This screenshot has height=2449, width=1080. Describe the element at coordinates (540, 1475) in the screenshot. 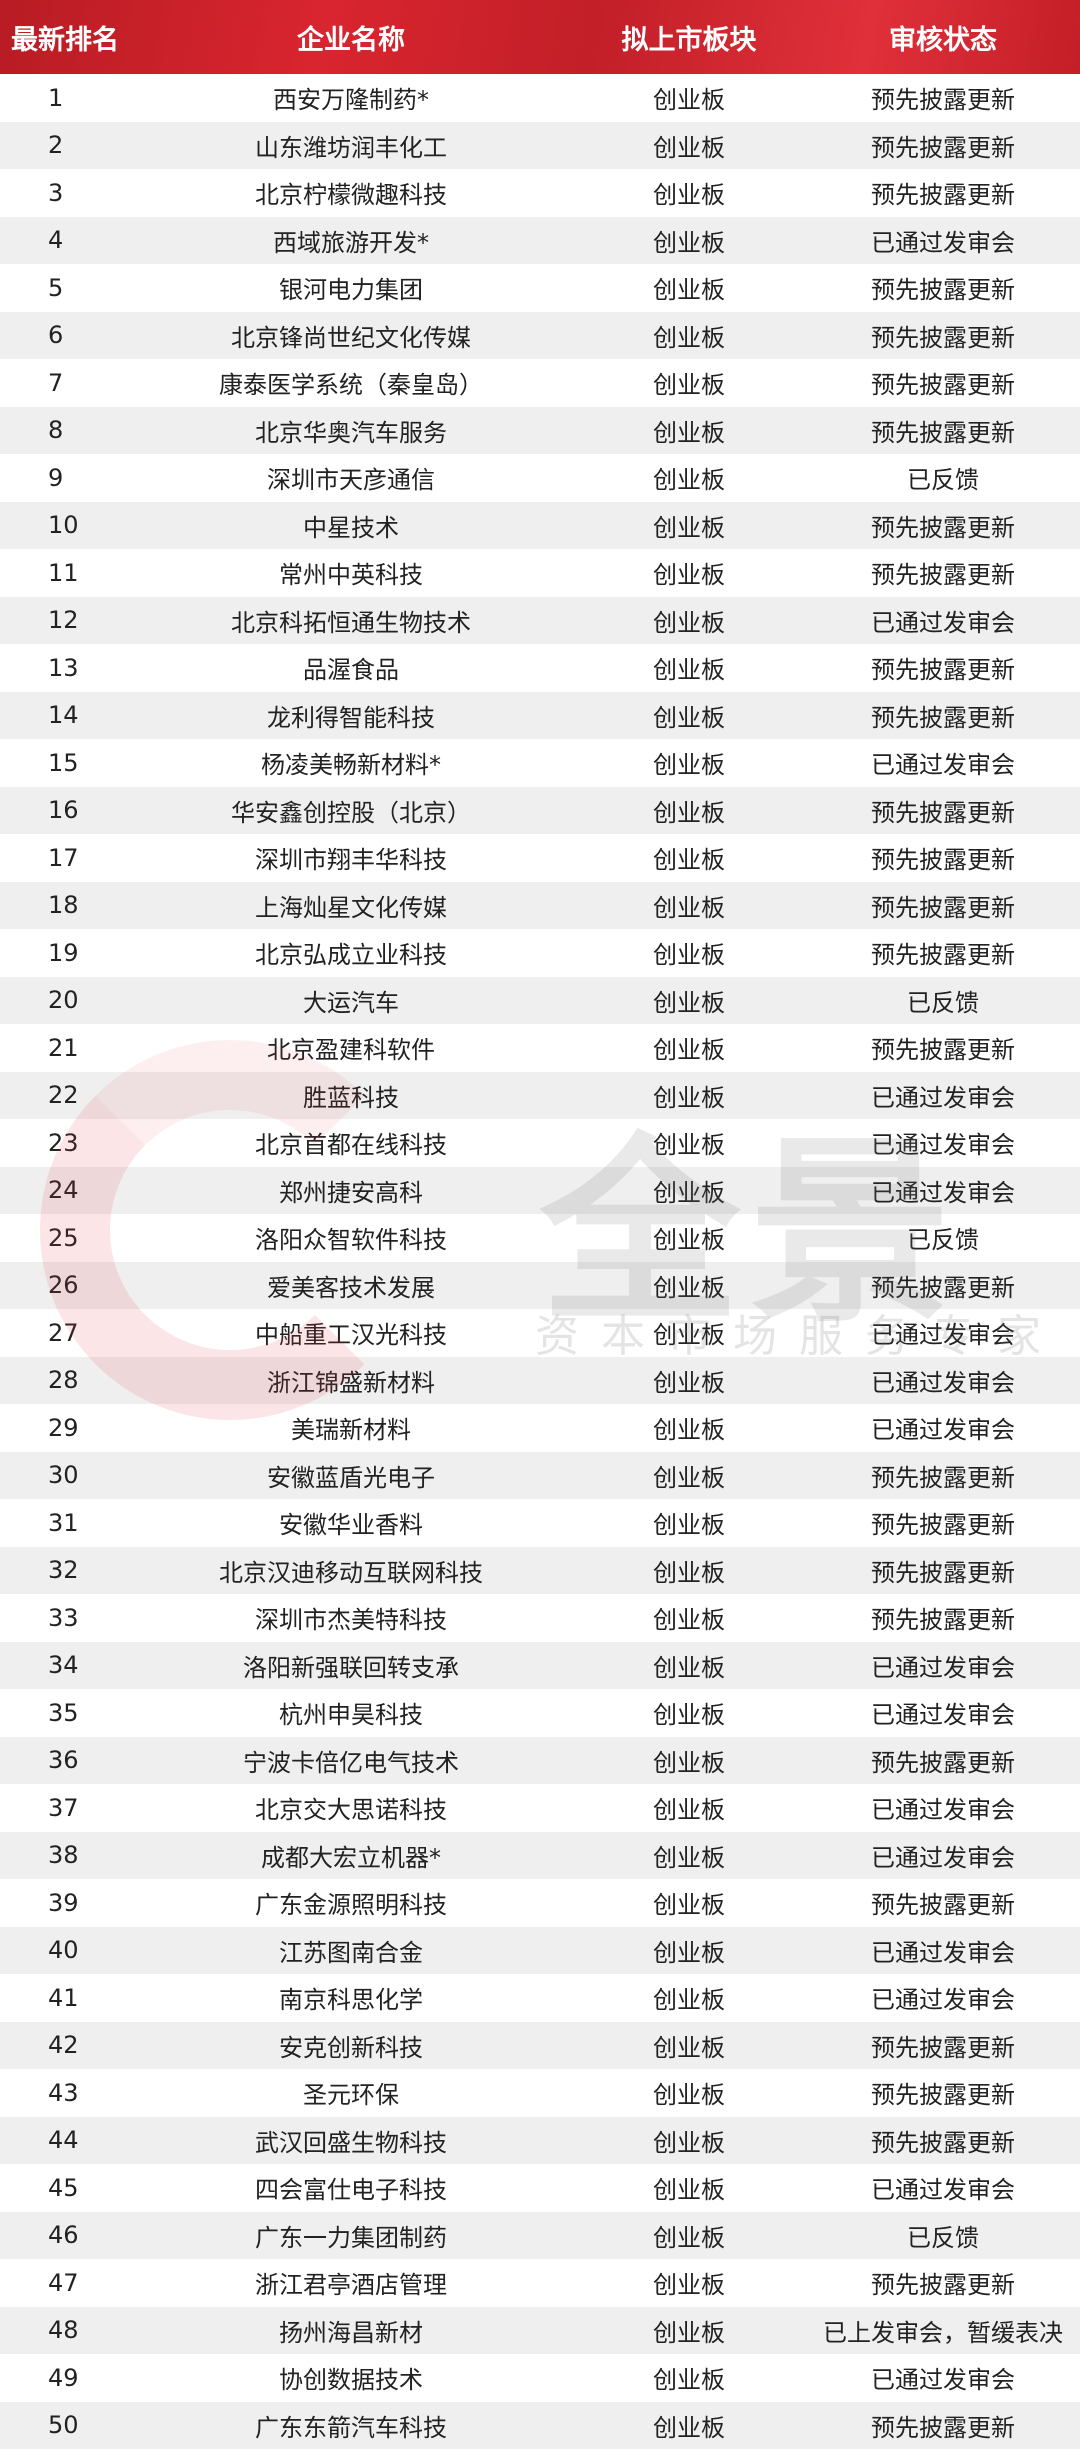

I see `table-row: 30 安徽蓝盾光电子 创业板 预先披露更新` at that location.